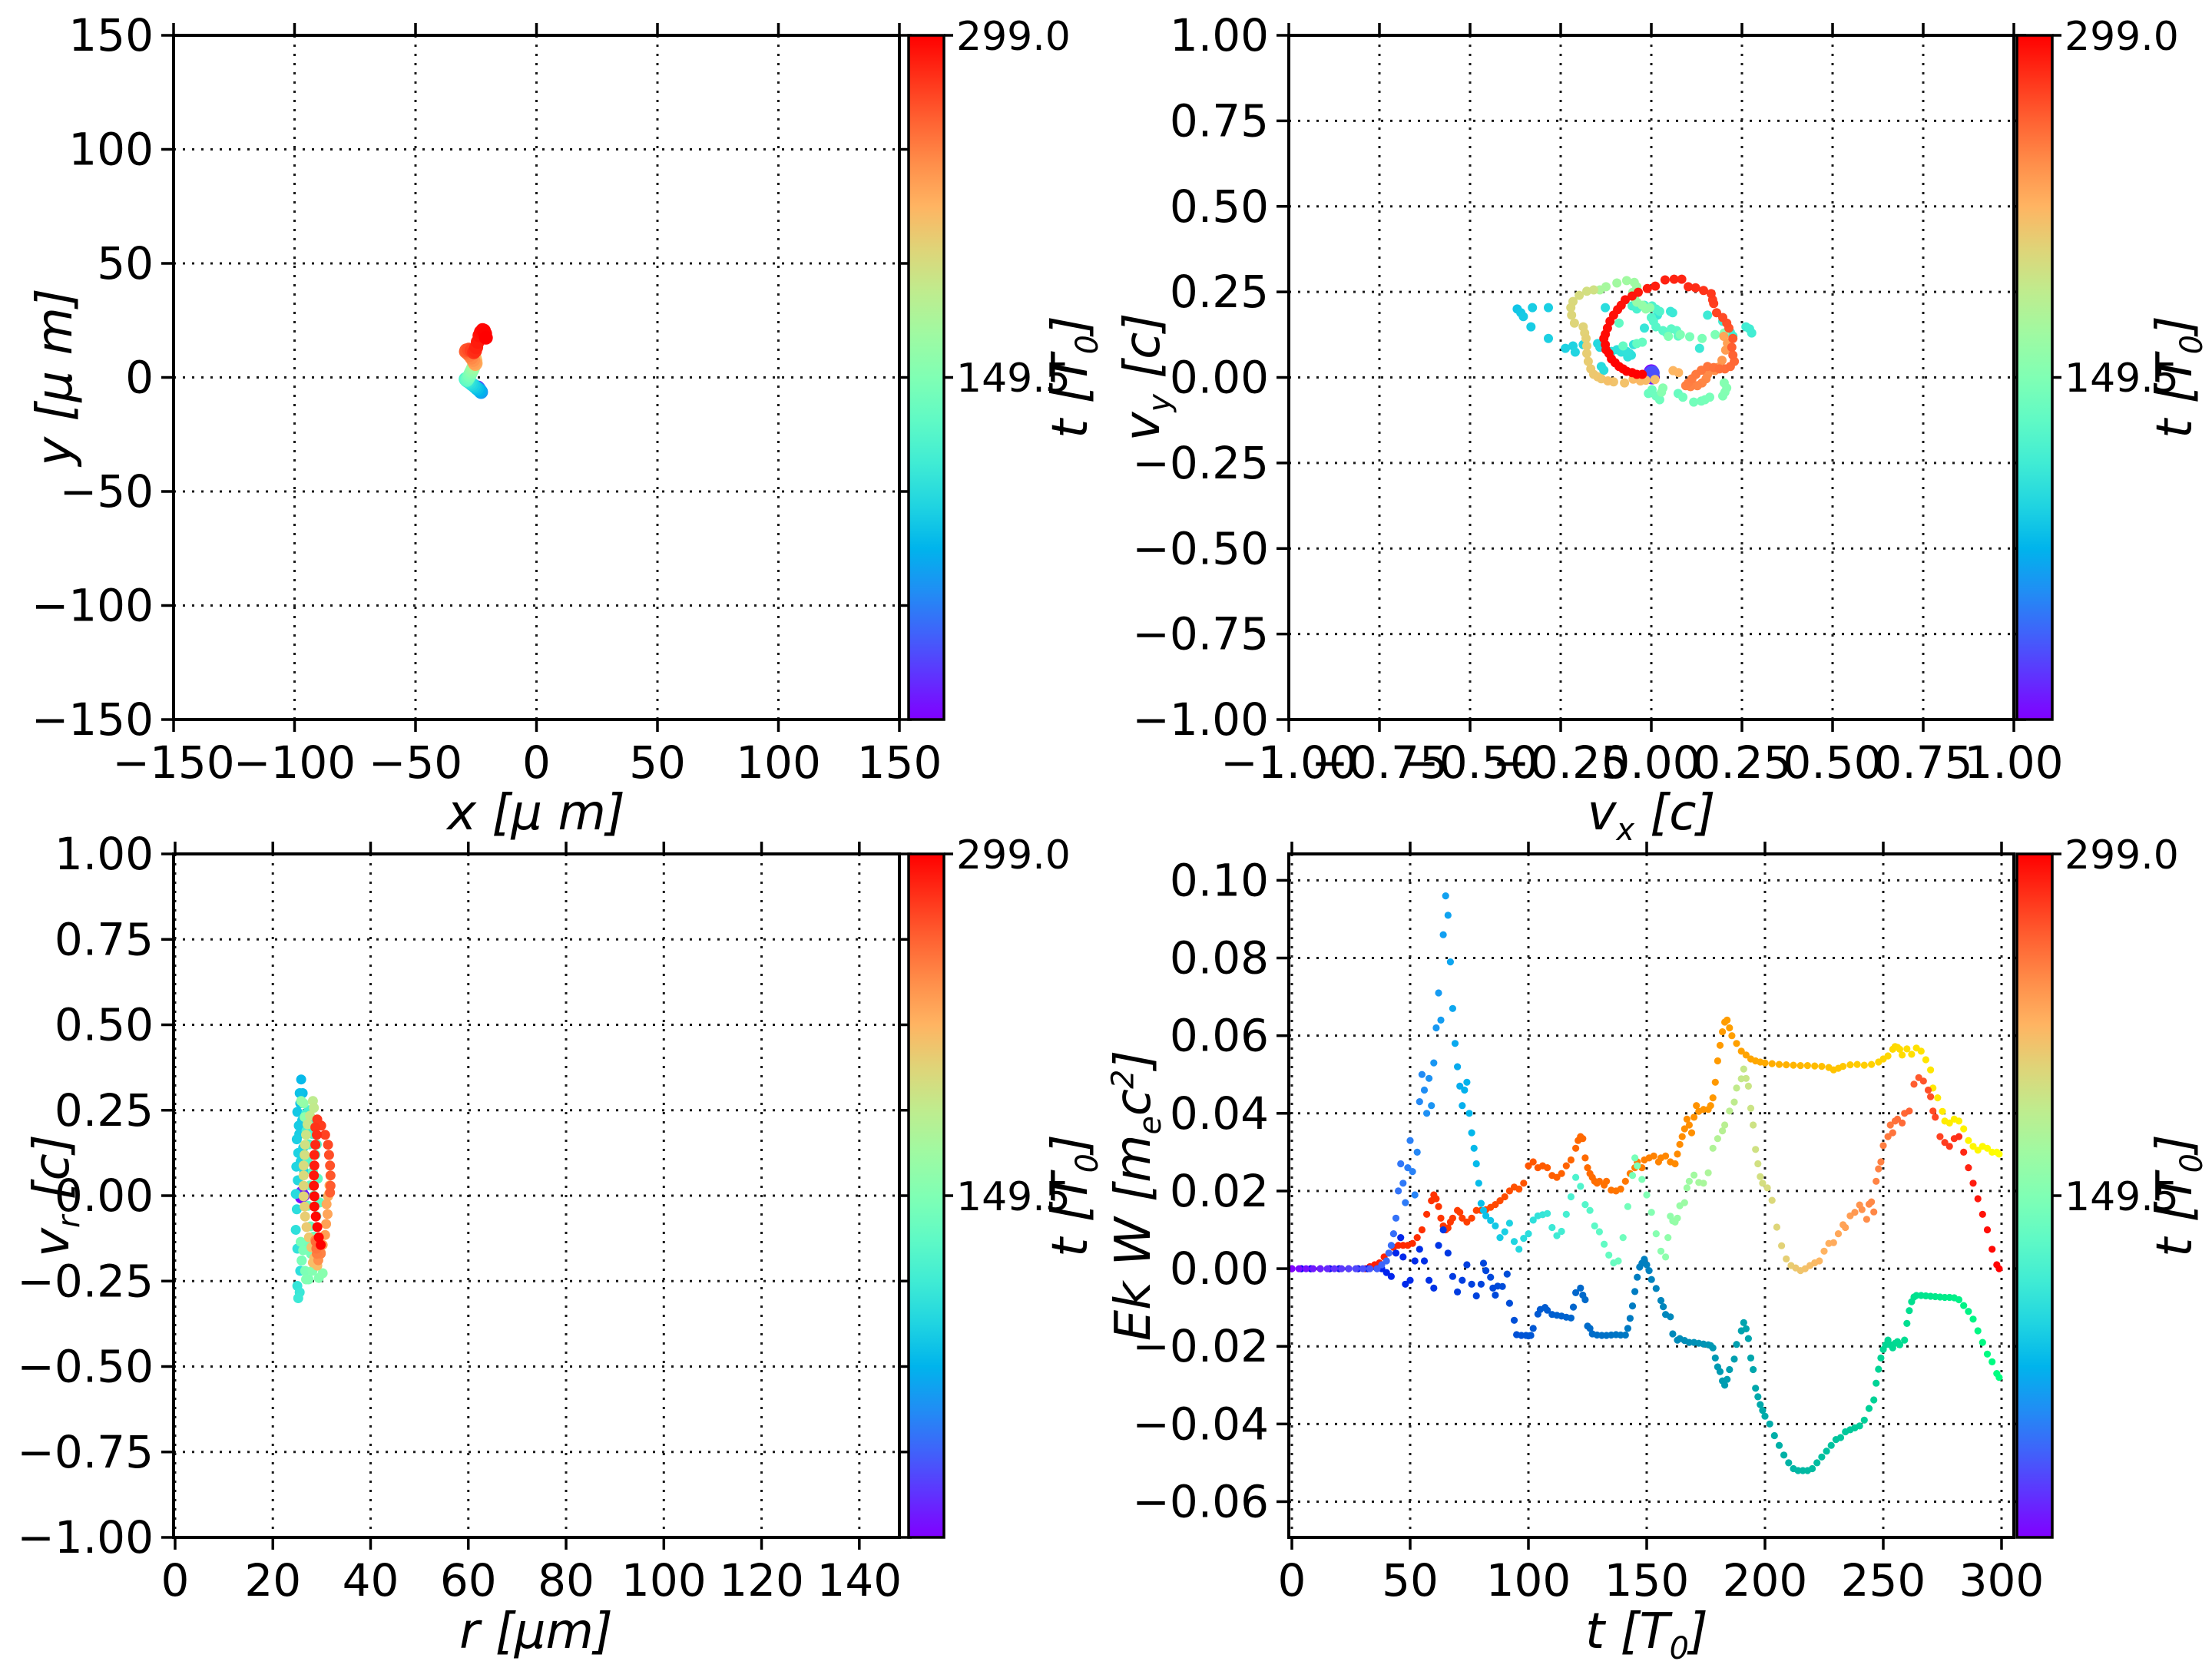 The height and width of the screenshot is (1671, 2212). Describe the element at coordinates (1071, 428) in the screenshot. I see `label-segment: t` at that location.